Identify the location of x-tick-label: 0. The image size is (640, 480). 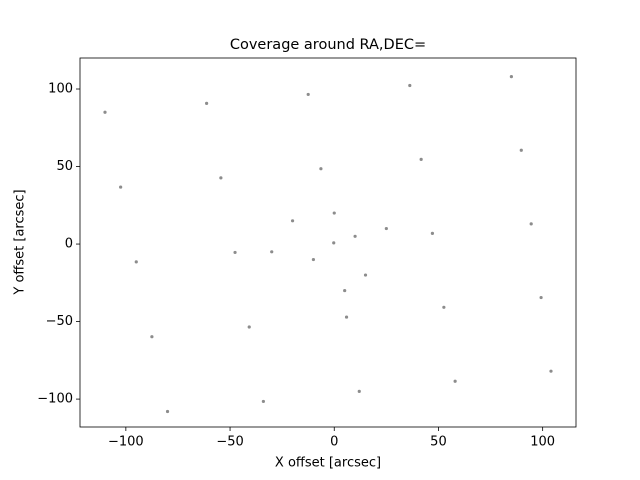
(334, 442).